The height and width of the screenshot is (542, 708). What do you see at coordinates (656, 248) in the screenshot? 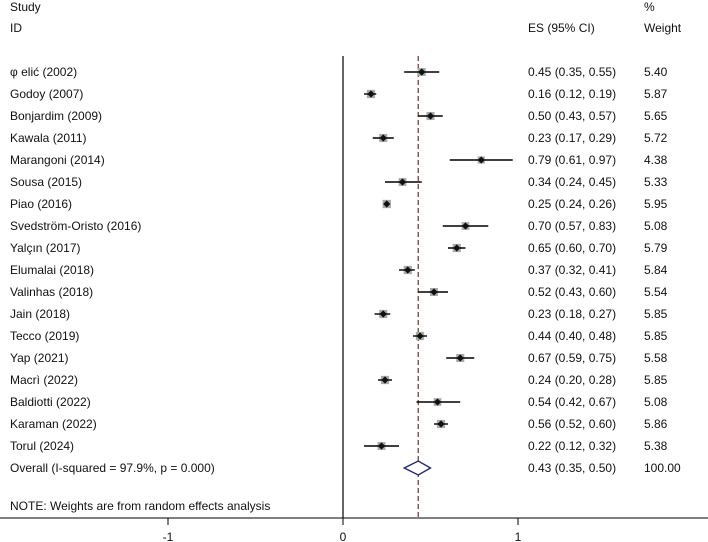
I see `study-weight: 5.79` at bounding box center [656, 248].